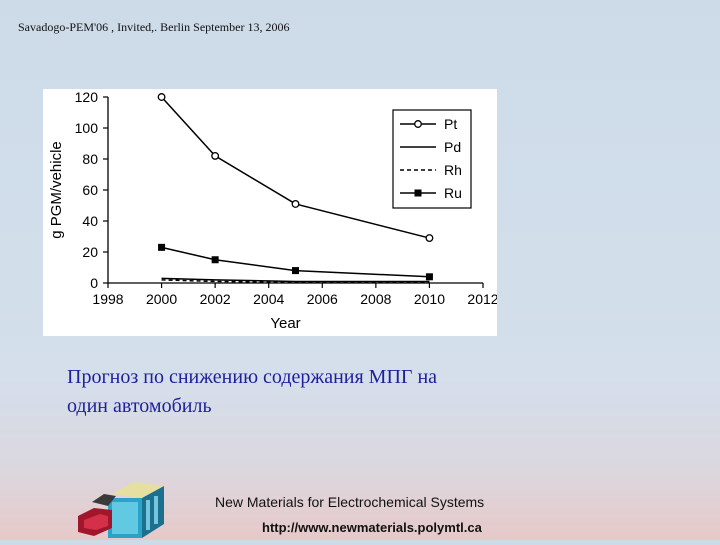  I want to click on series-line-pt, so click(295, 167).